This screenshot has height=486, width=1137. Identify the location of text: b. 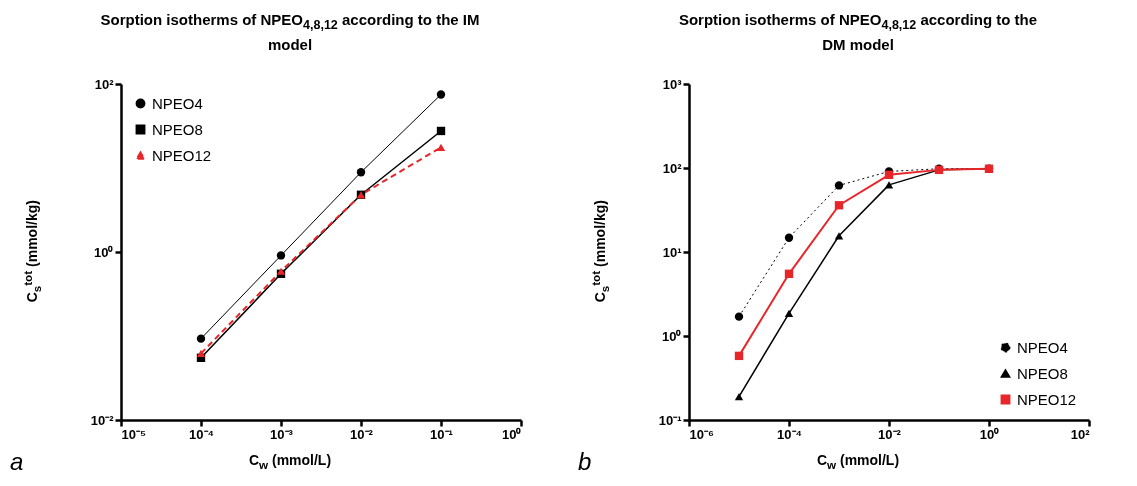
(585, 462).